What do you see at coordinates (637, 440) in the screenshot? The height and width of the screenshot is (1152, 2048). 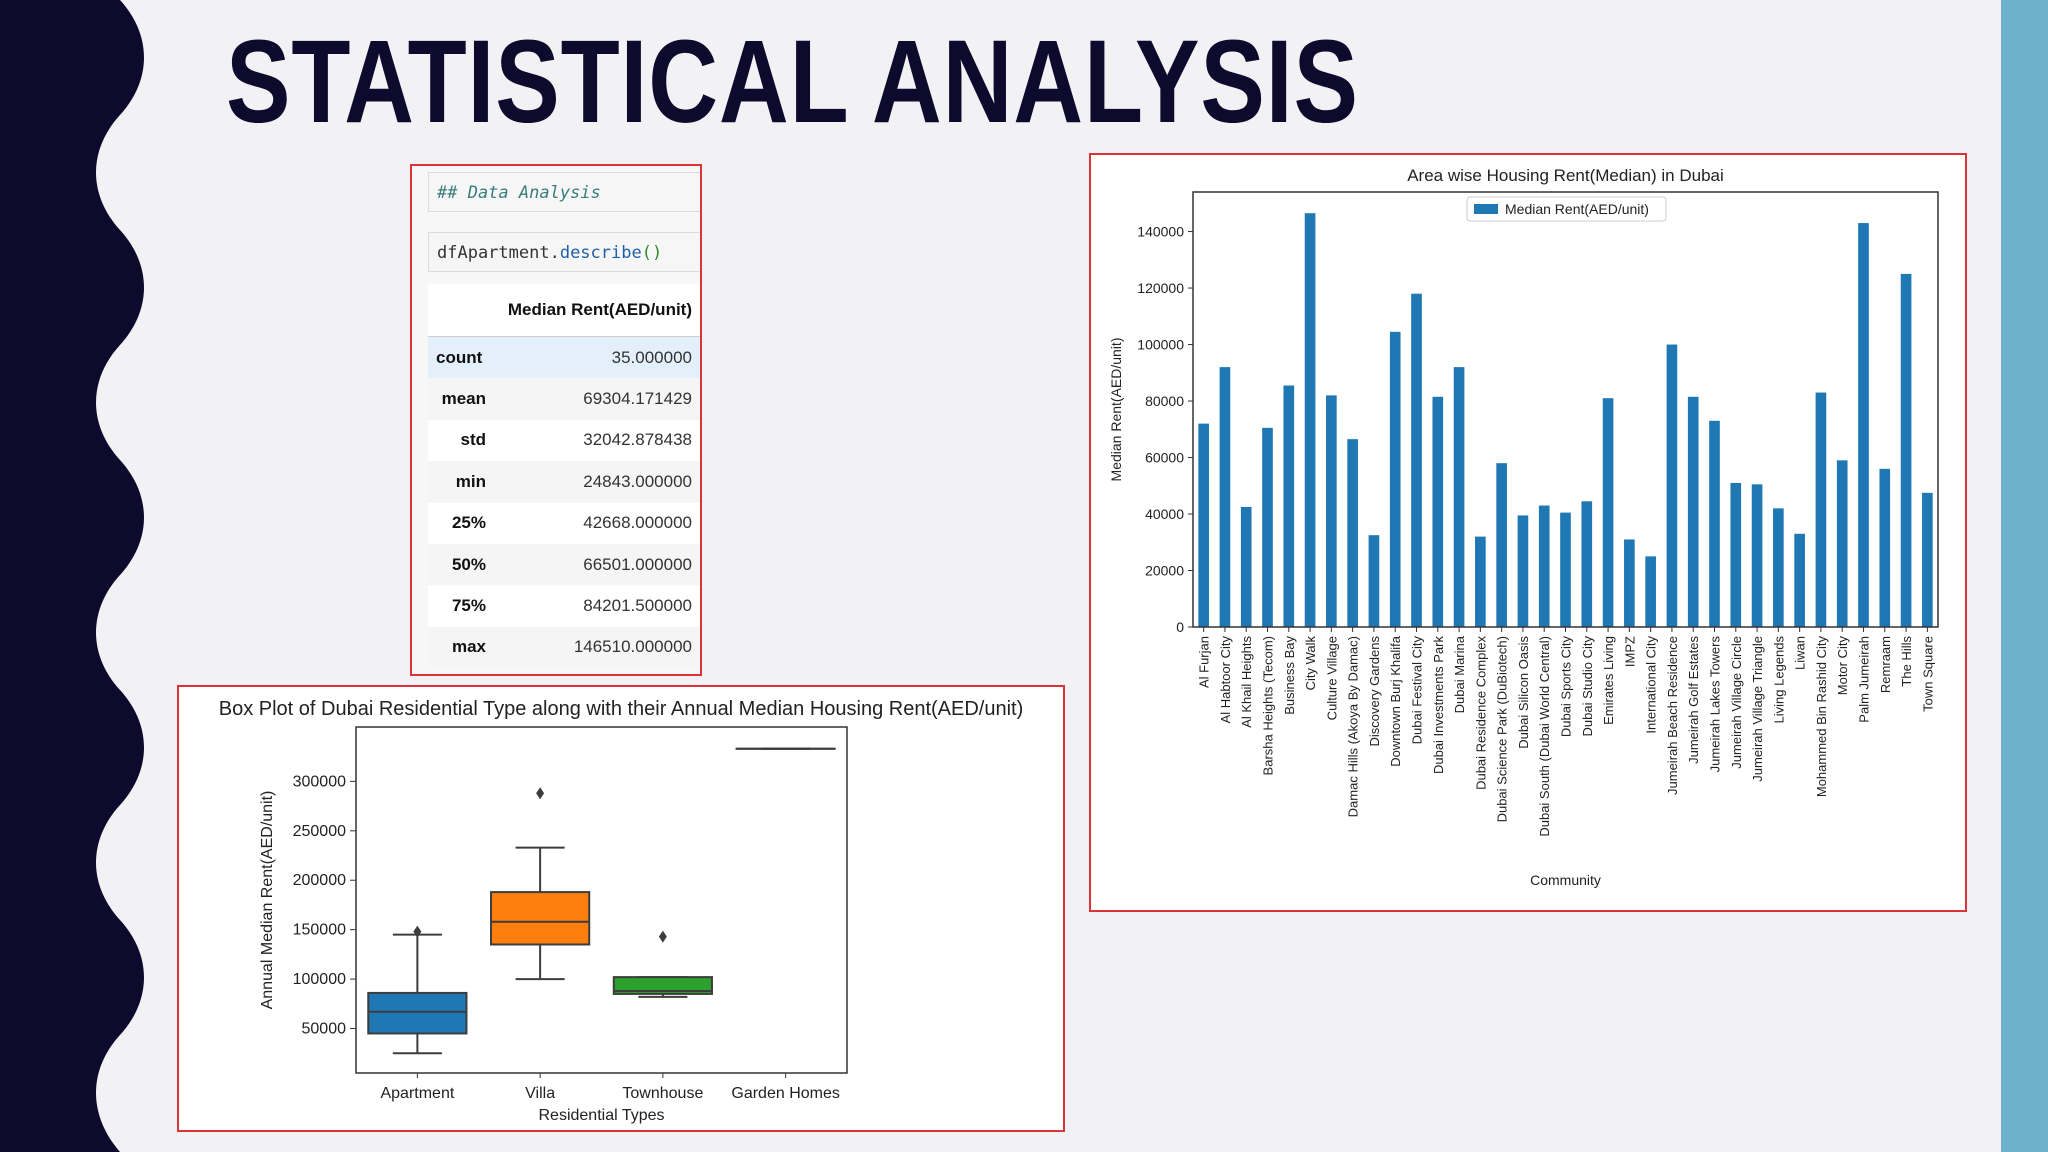 I see `row-value: 32042.878438` at bounding box center [637, 440].